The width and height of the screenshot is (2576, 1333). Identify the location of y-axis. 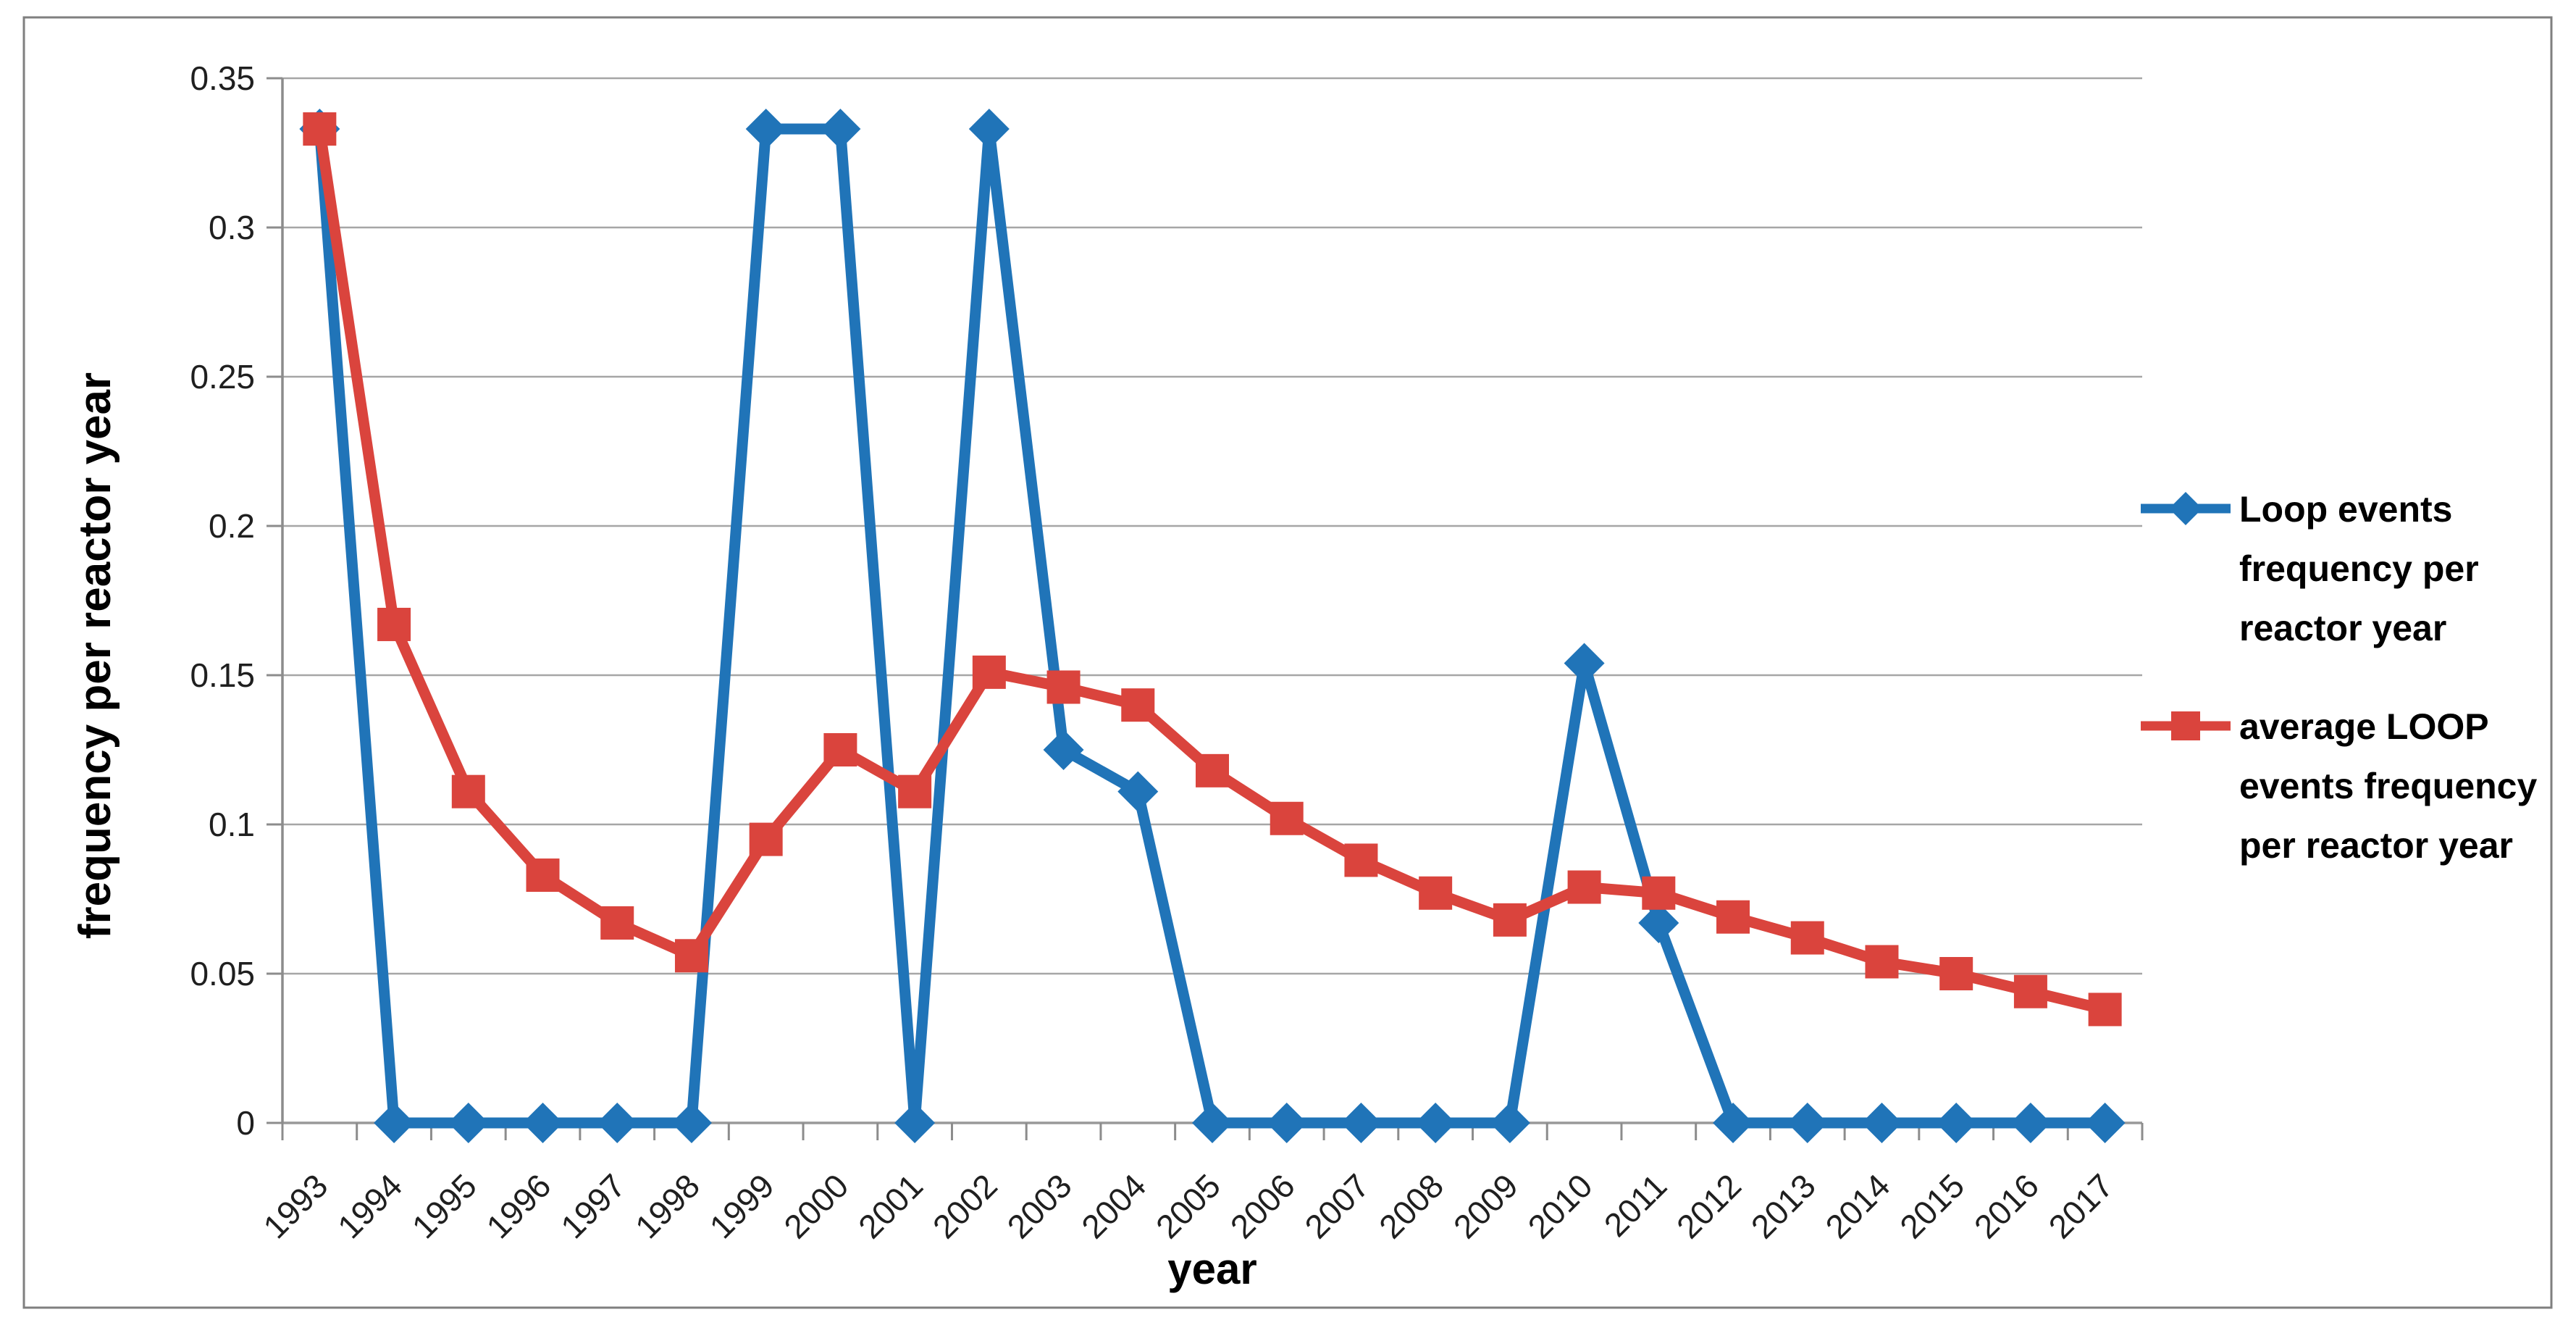
(275, 600).